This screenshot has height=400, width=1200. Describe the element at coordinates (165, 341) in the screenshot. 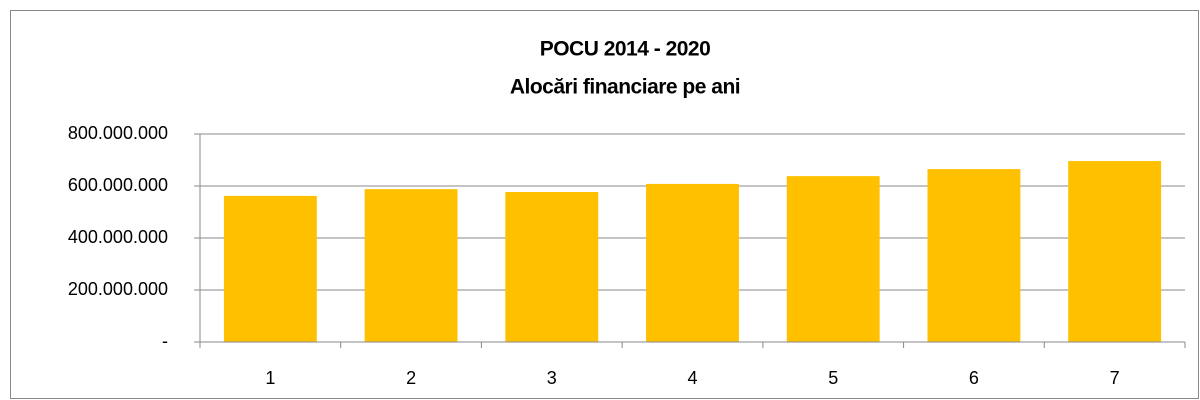

I see `y-tick-label: -` at that location.